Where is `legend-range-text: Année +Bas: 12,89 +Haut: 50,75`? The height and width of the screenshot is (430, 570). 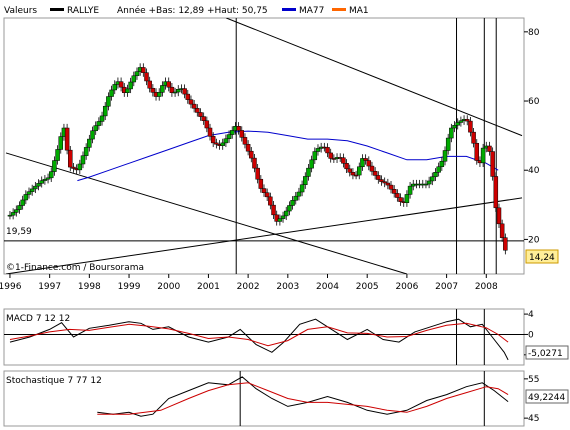 legend-range-text: Année +Bas: 12,89 +Haut: 50,75 is located at coordinates (192, 10).